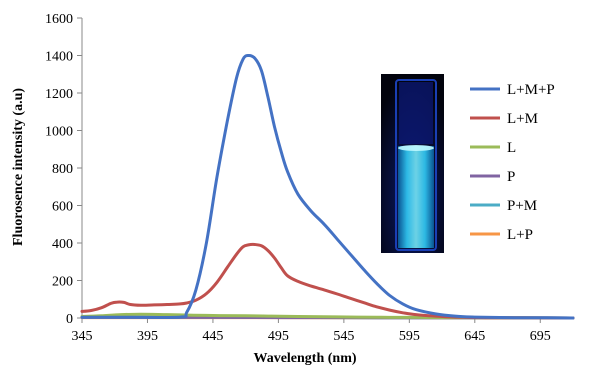 The height and width of the screenshot is (368, 595). What do you see at coordinates (540, 336) in the screenshot?
I see `x-tick-label: 695` at bounding box center [540, 336].